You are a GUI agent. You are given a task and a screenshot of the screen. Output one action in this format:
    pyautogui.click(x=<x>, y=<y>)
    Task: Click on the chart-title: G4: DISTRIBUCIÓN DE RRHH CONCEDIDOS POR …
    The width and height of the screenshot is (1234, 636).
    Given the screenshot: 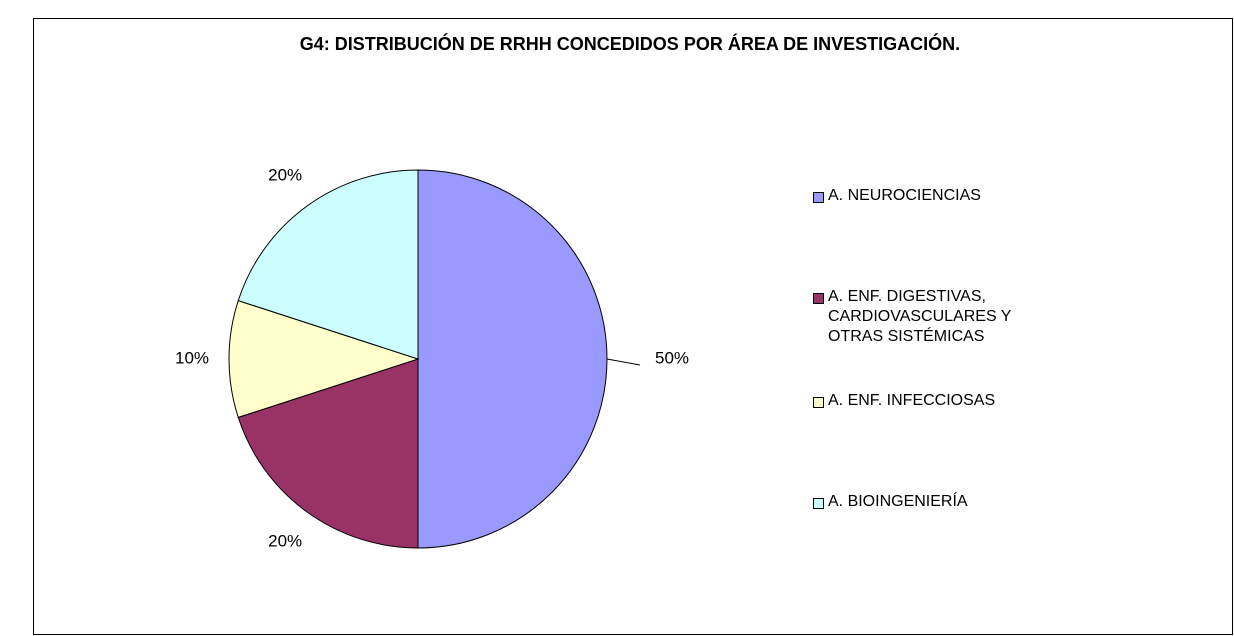 What is the action you would take?
    pyautogui.click(x=630, y=43)
    